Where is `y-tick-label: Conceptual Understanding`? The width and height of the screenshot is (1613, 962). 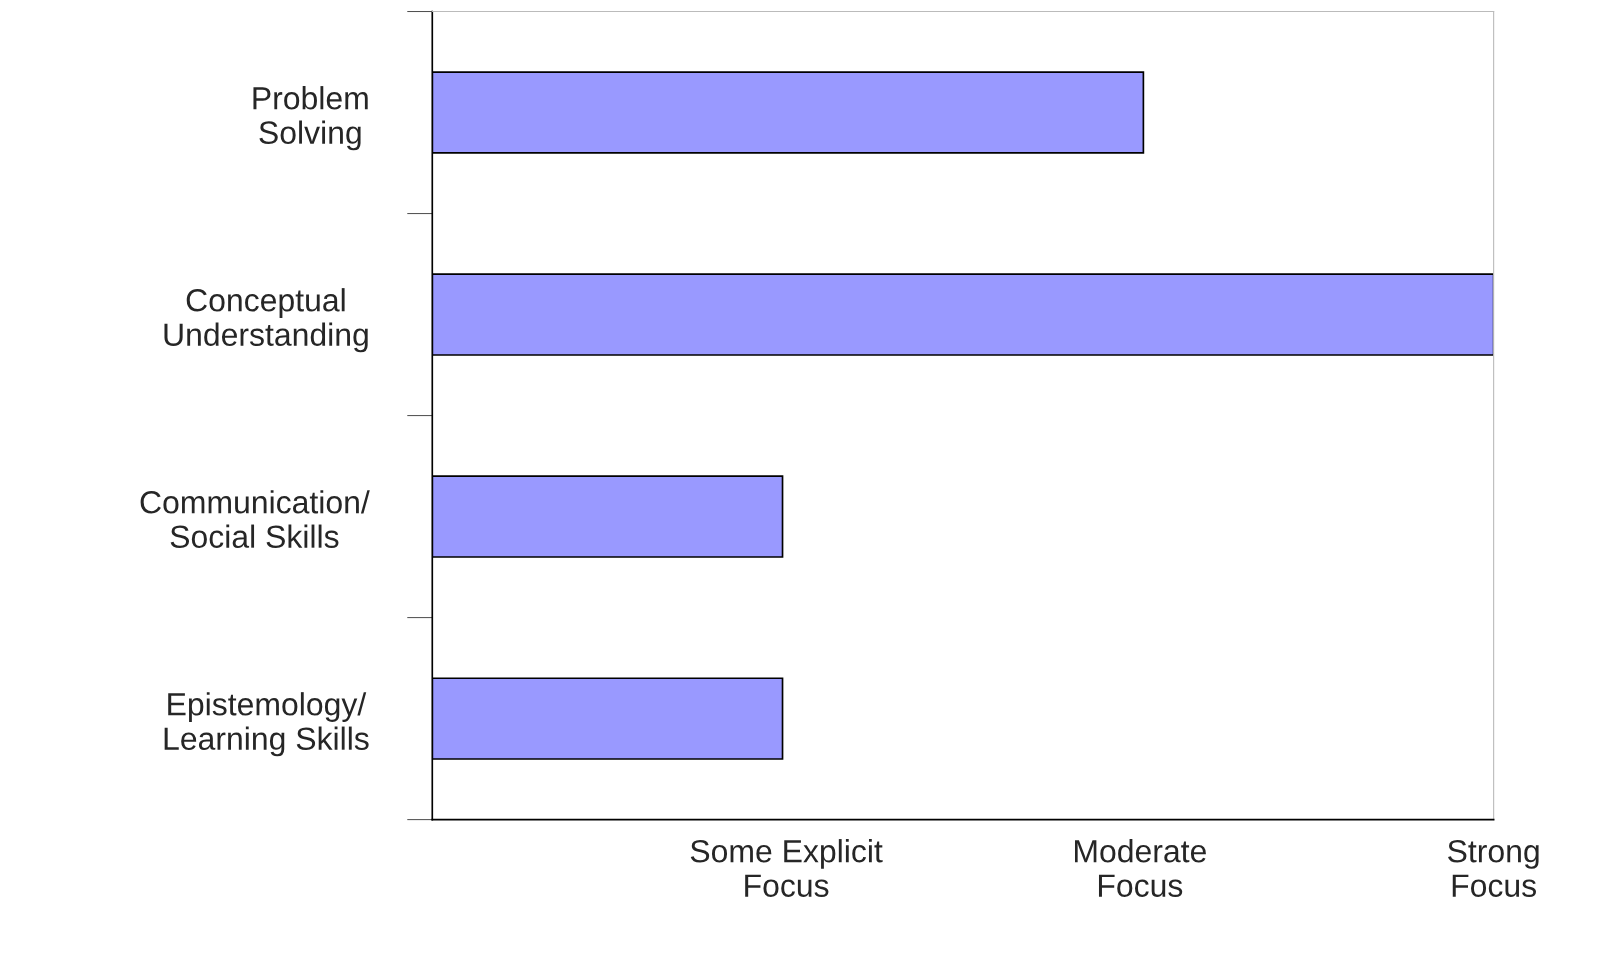
y-tick-label: Conceptual Understanding is located at coordinates (266, 320).